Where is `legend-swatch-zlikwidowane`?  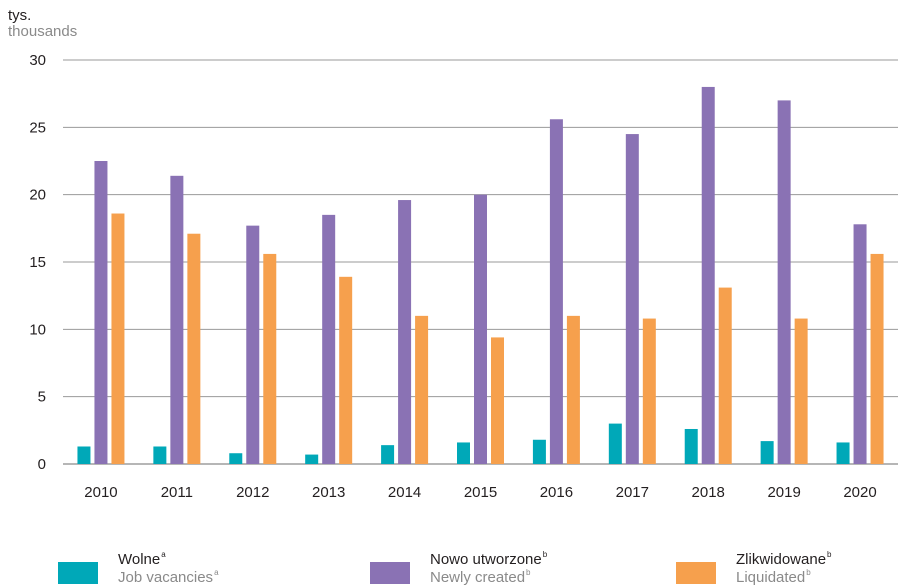
legend-swatch-zlikwidowane is located at coordinates (696, 573).